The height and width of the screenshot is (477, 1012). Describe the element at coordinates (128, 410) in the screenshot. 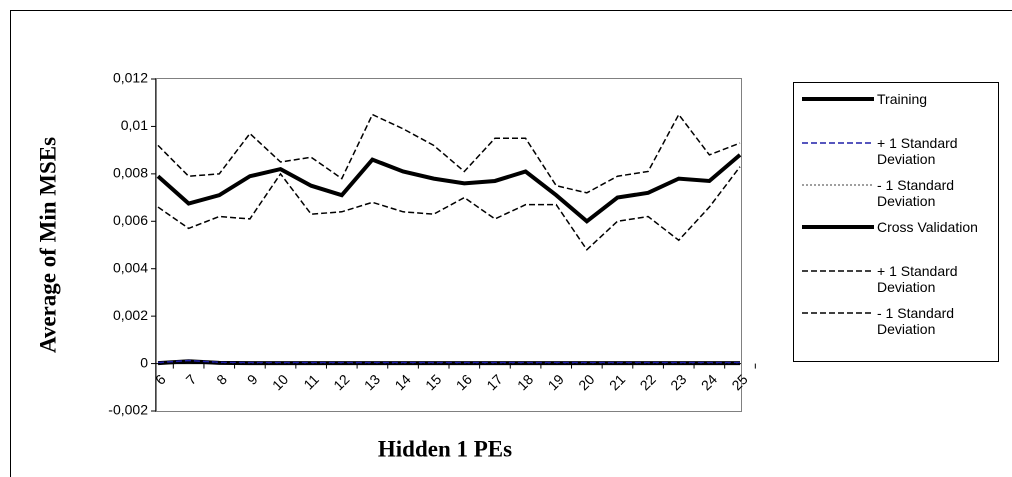

I see `y-tick-label: -0,002` at that location.